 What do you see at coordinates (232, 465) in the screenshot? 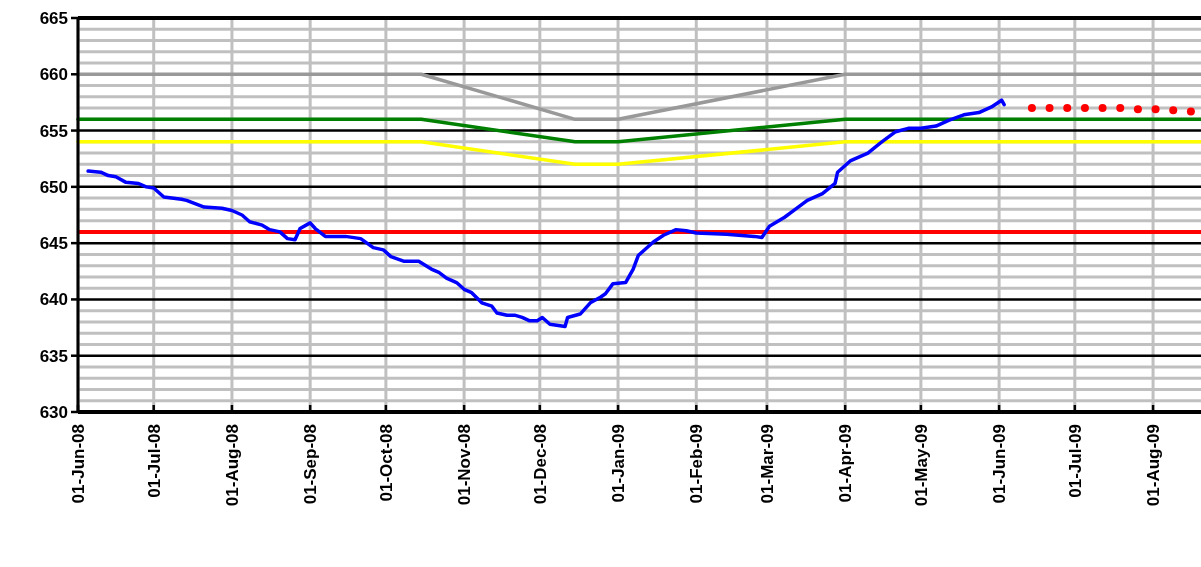
I see `x-tick-label: 01-Aug-08` at bounding box center [232, 465].